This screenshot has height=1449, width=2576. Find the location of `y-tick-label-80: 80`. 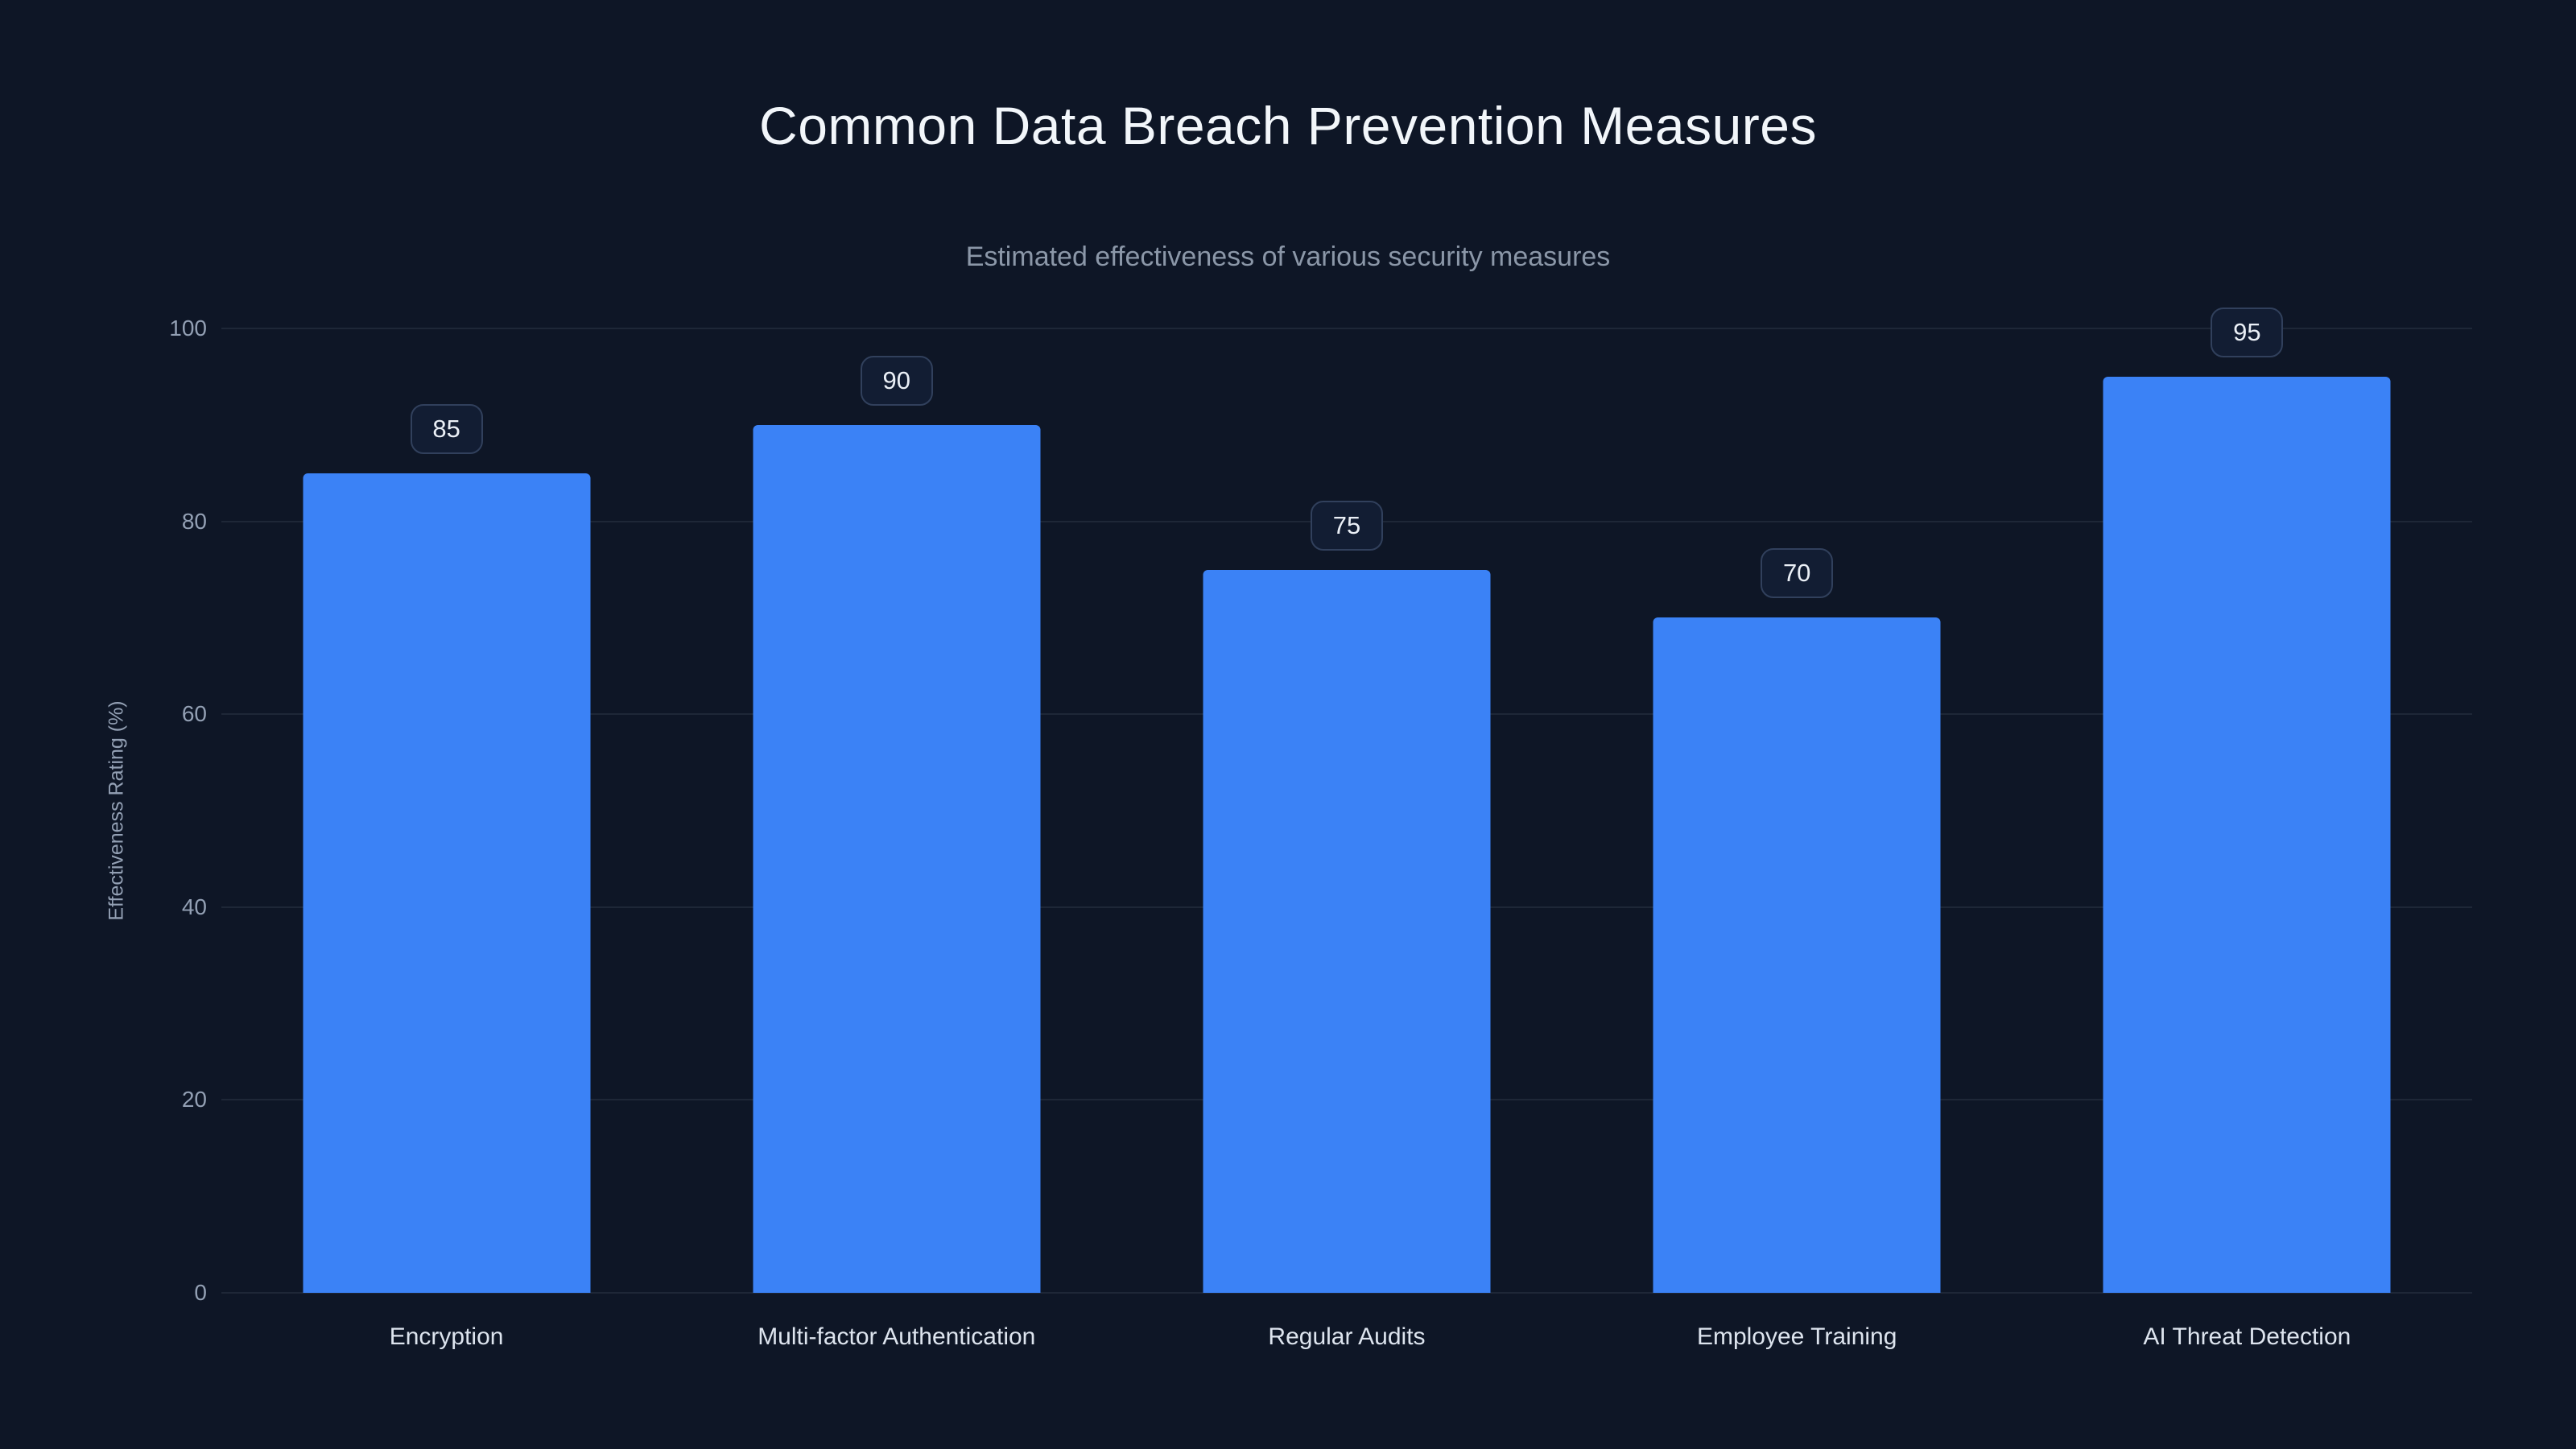

y-tick-label-80: 80 is located at coordinates (194, 521).